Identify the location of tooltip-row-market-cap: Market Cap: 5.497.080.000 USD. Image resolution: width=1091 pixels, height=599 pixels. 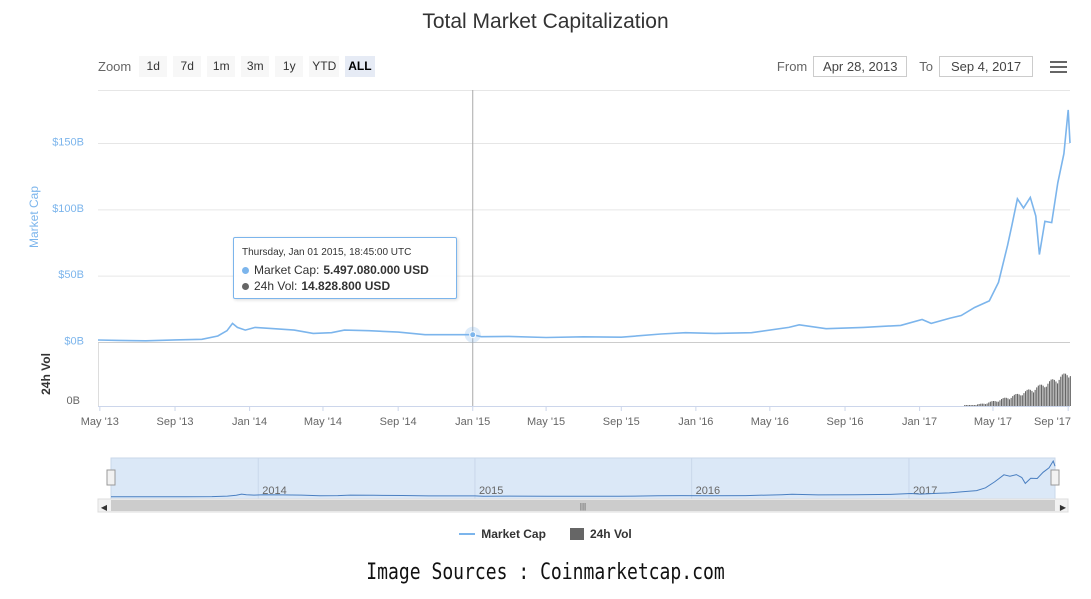
(345, 270).